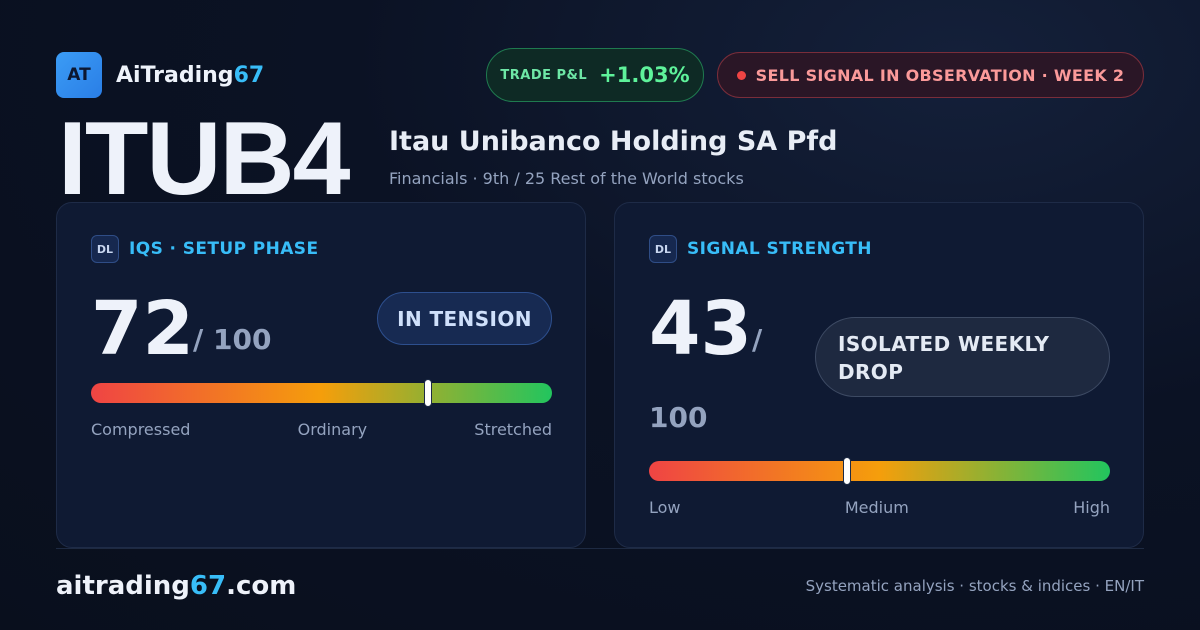 Image resolution: width=1200 pixels, height=630 pixels. What do you see at coordinates (678, 417) in the screenshot?
I see `signal-score-max: 100` at bounding box center [678, 417].